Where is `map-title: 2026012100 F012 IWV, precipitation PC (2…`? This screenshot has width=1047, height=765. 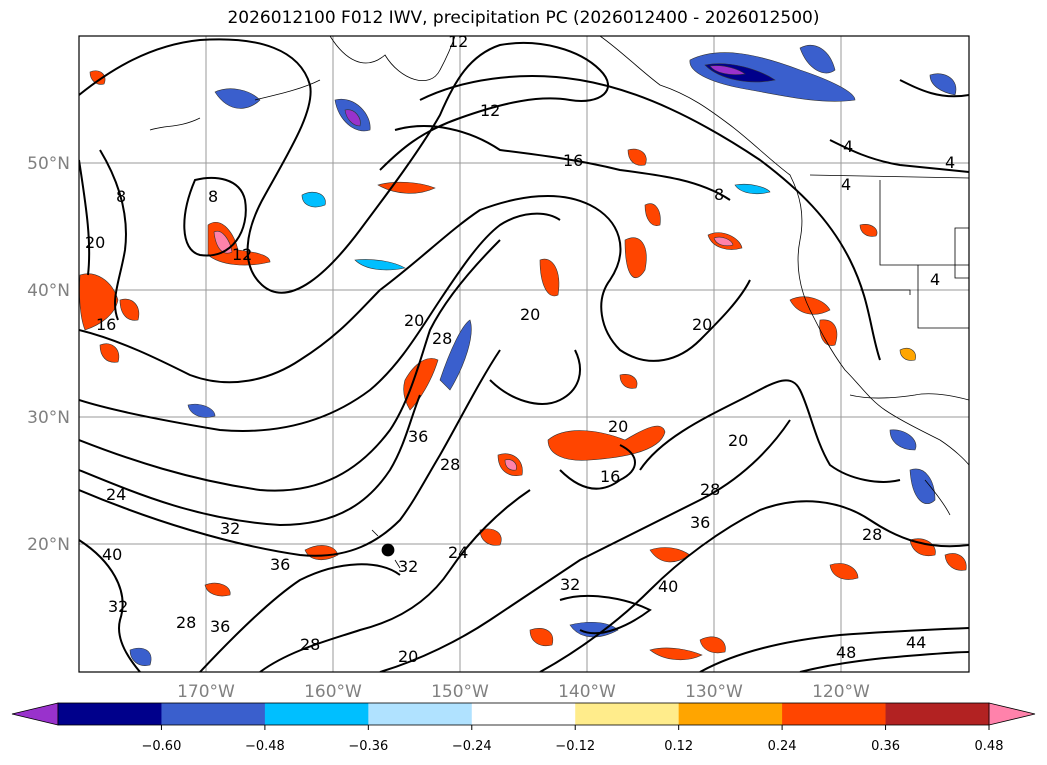
map-title: 2026012100 F012 IWV, precipitation PC (2… is located at coordinates (523, 18).